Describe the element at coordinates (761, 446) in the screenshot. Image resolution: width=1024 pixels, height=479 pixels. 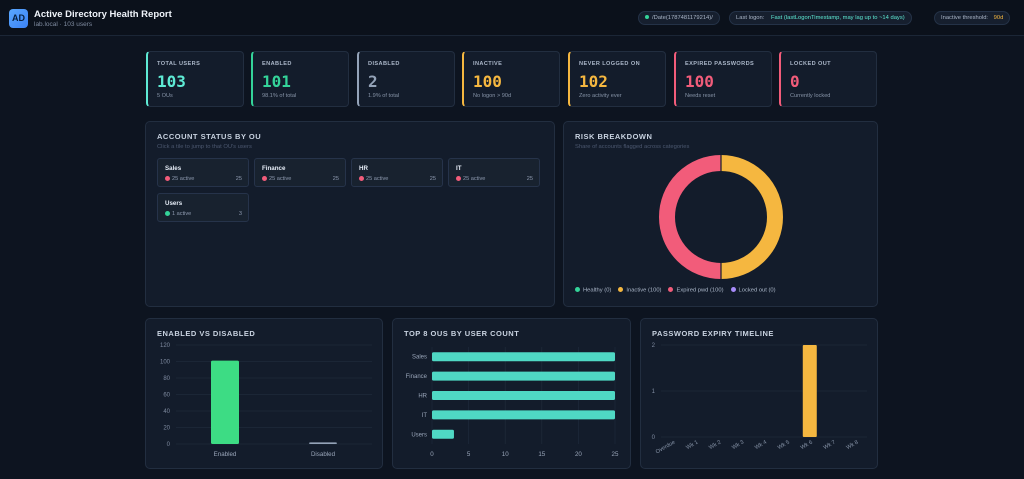
I see `x-tick-label: Wk 4` at that location.